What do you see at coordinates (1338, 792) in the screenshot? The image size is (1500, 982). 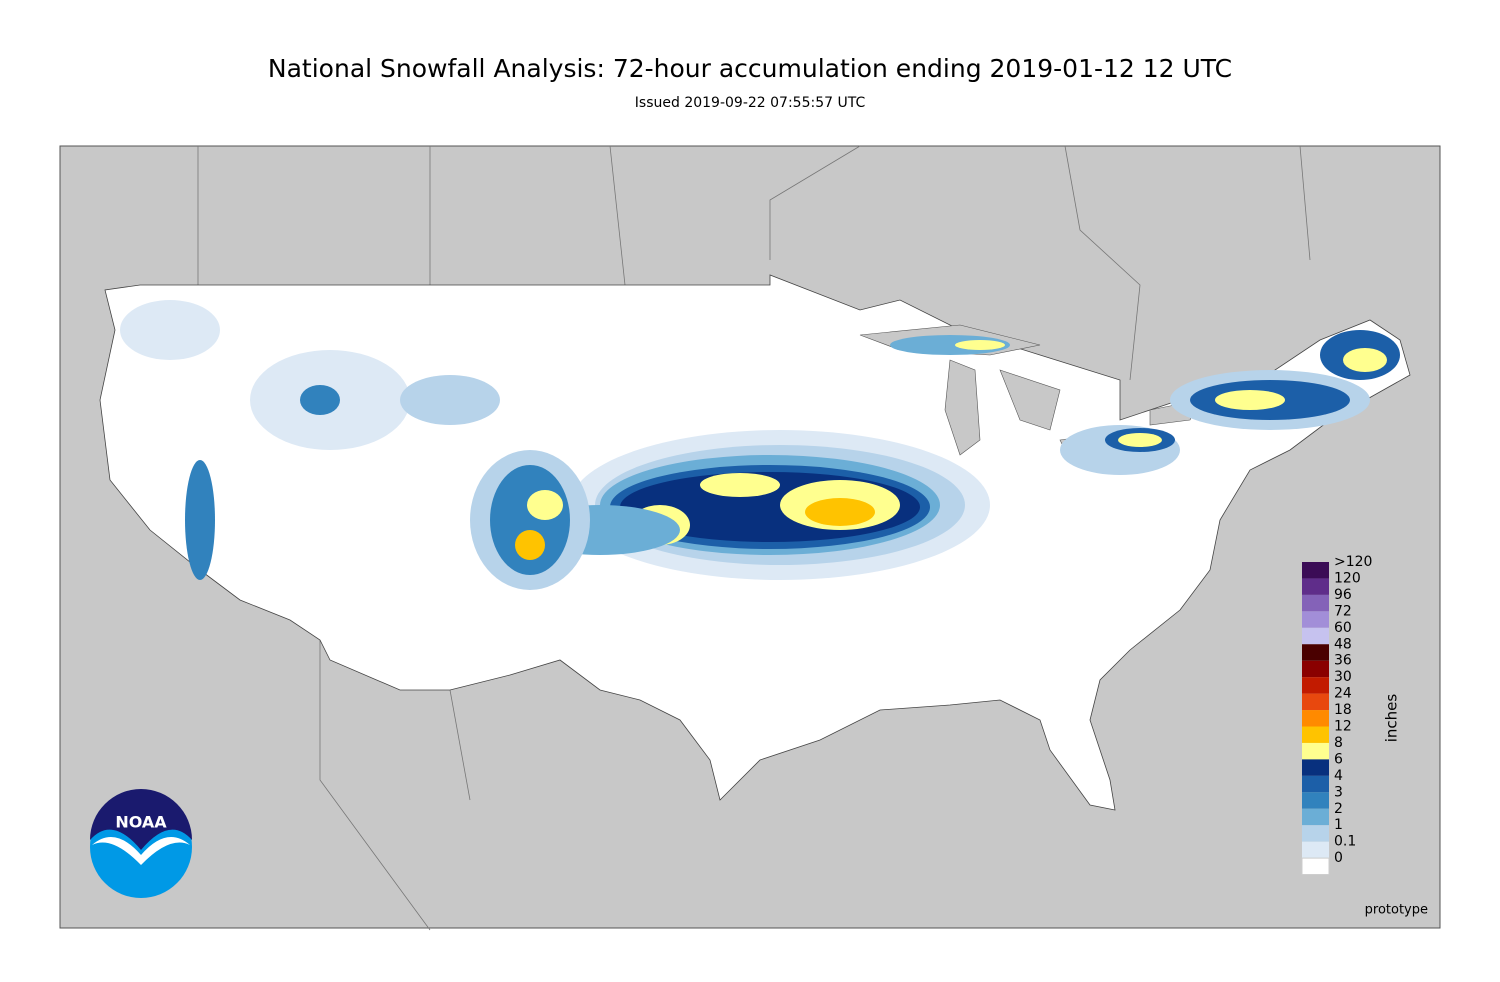 I see `legend-label: 3` at bounding box center [1338, 792].